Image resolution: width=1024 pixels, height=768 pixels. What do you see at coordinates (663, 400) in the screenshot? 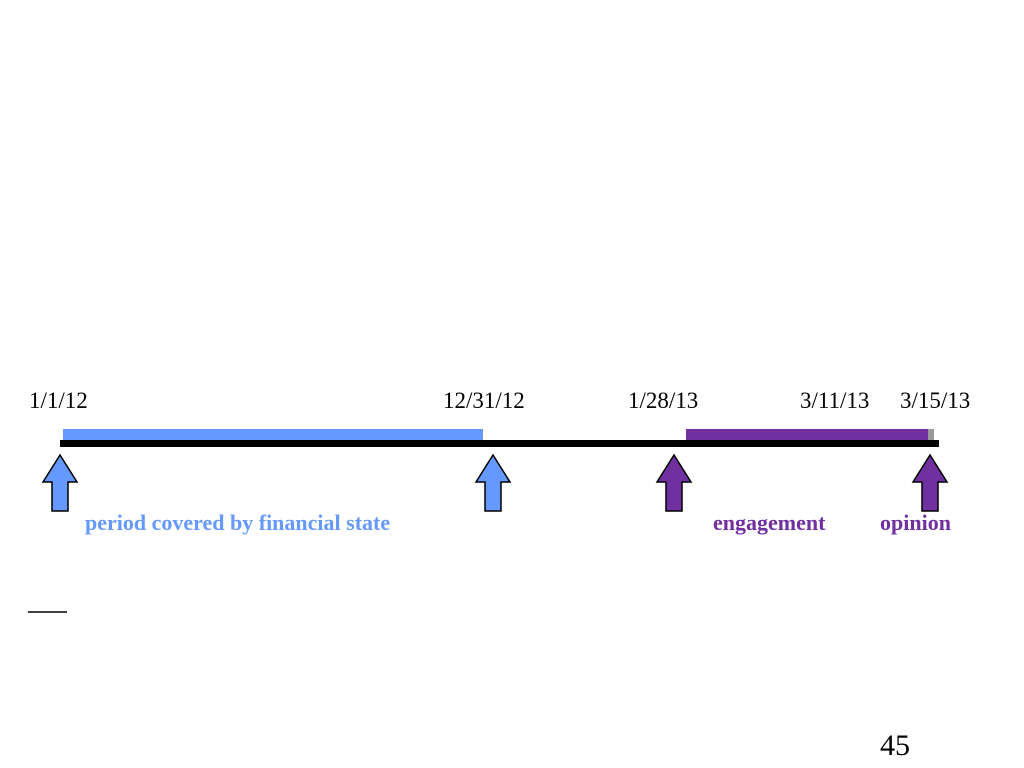
I see `date-label: 1/28/13` at bounding box center [663, 400].